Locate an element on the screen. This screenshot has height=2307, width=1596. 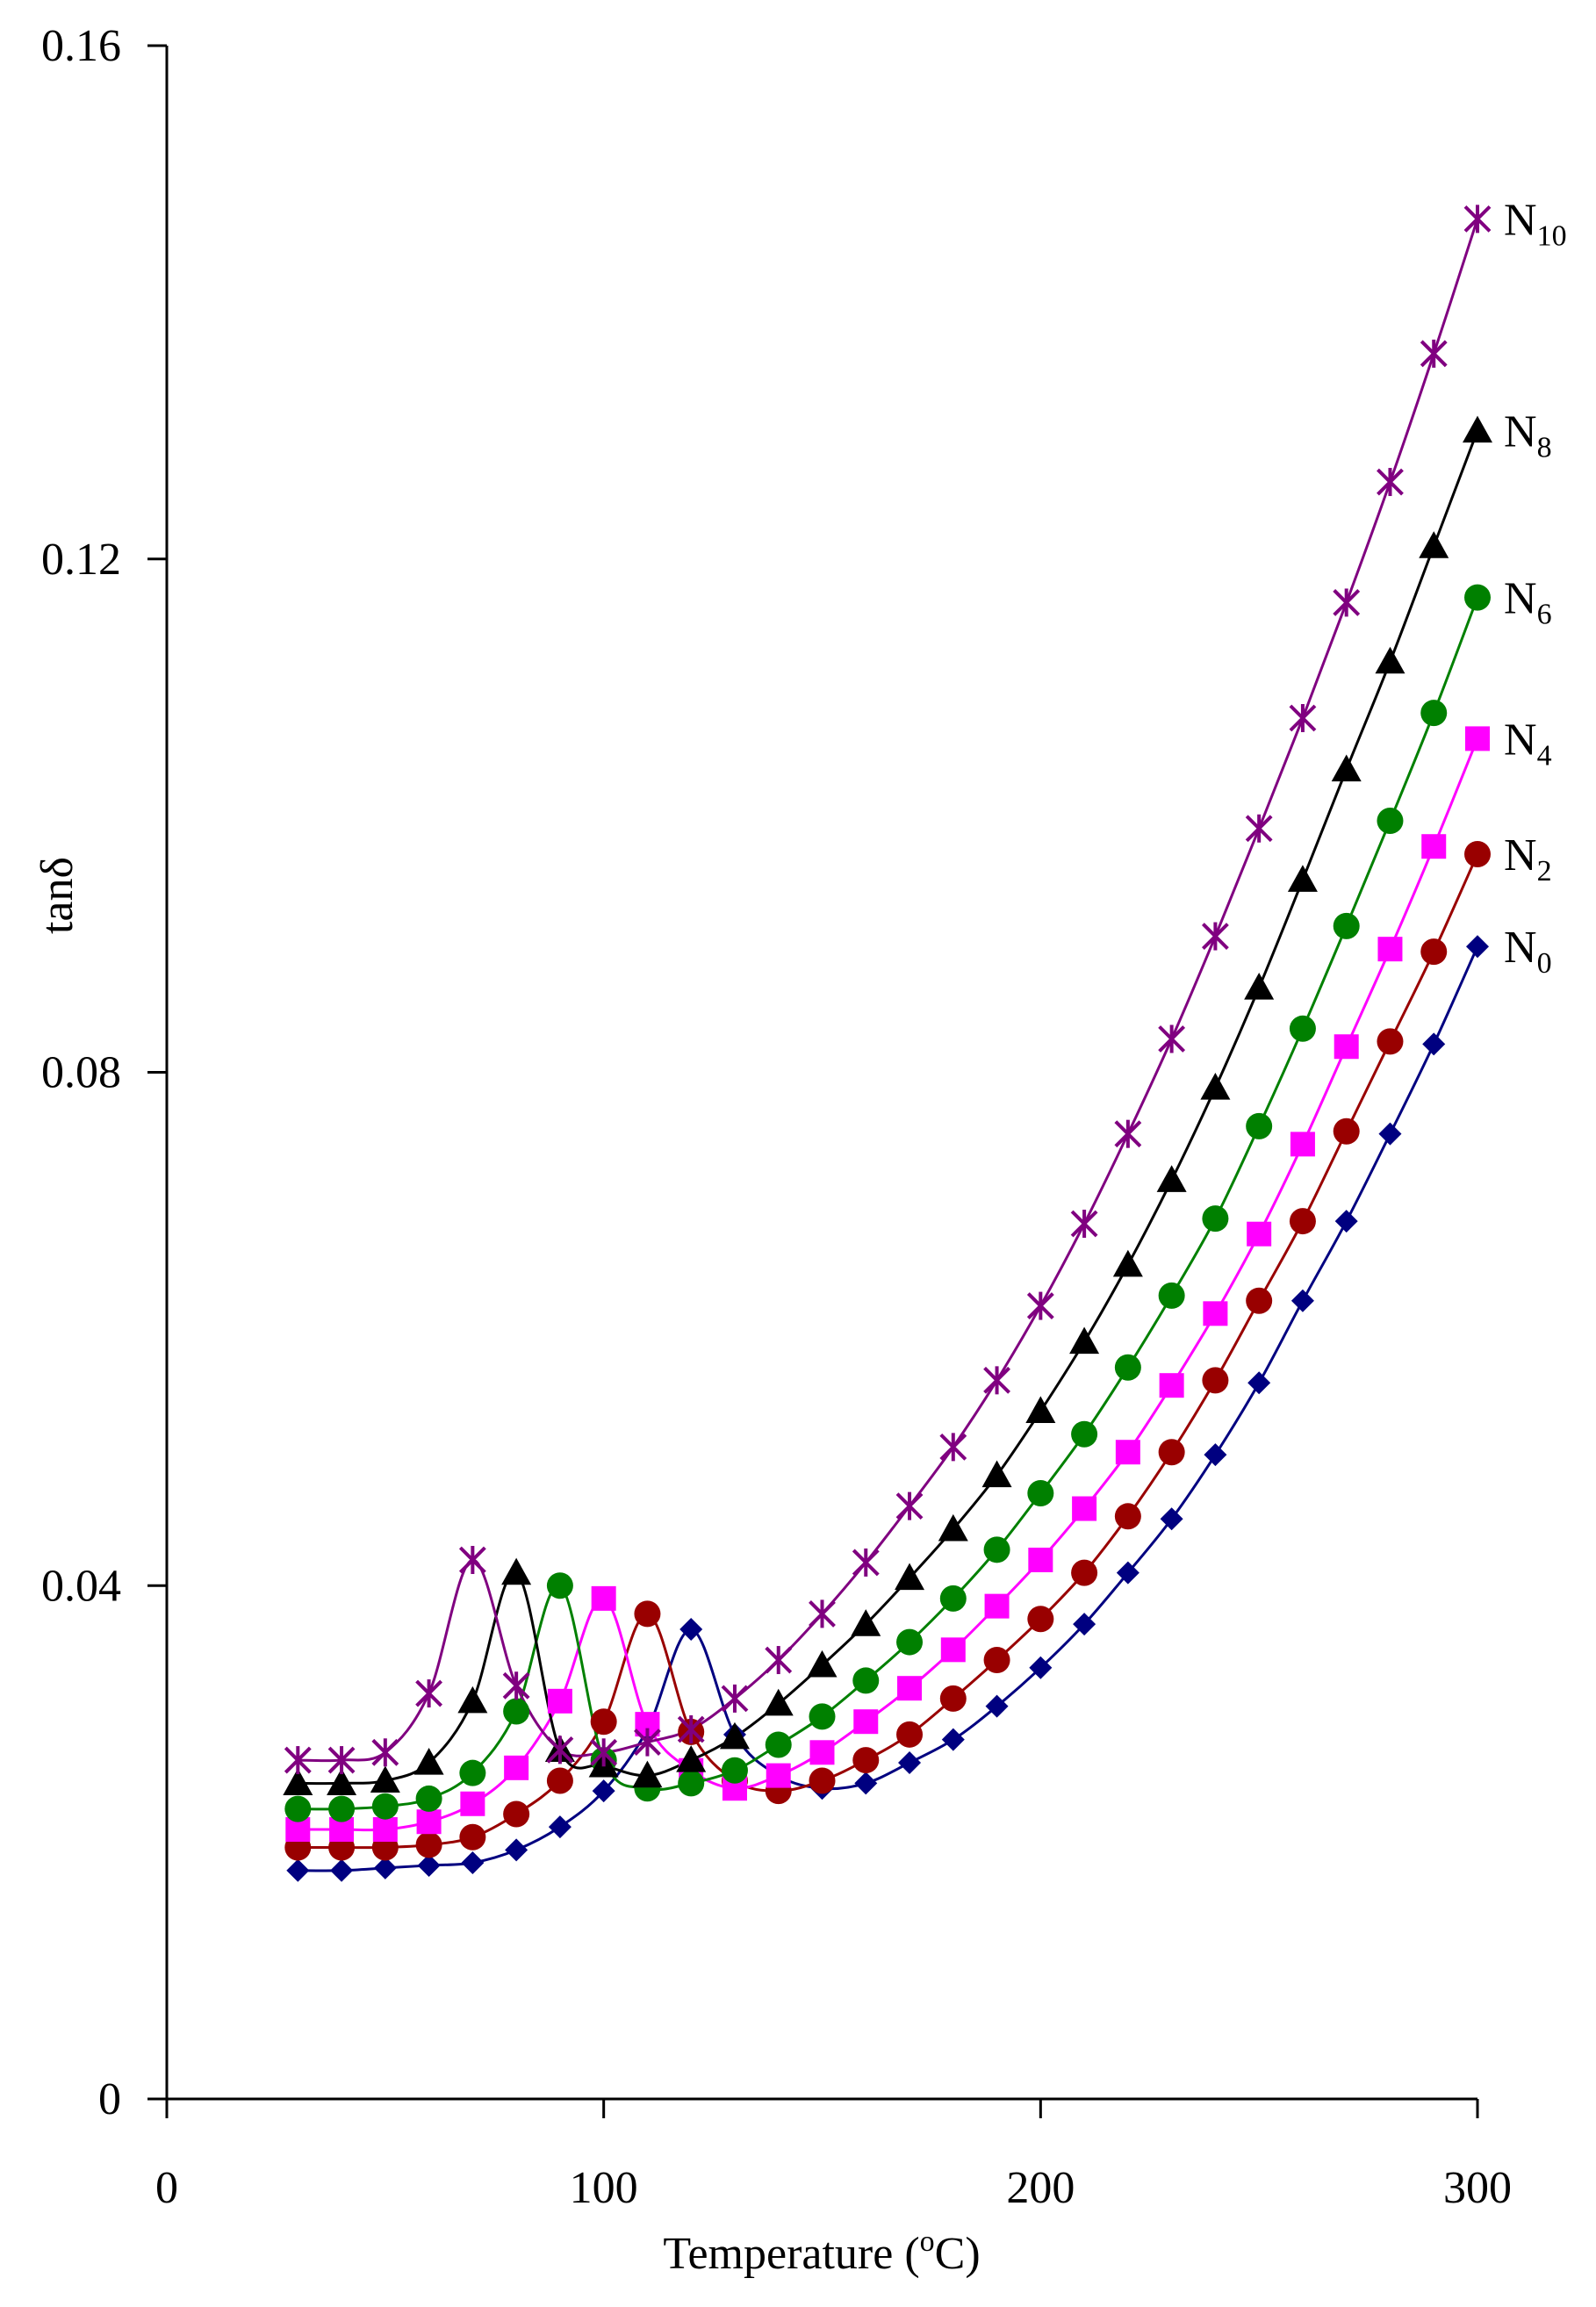
y-tick-label: 0.08 is located at coordinates (81, 1073).